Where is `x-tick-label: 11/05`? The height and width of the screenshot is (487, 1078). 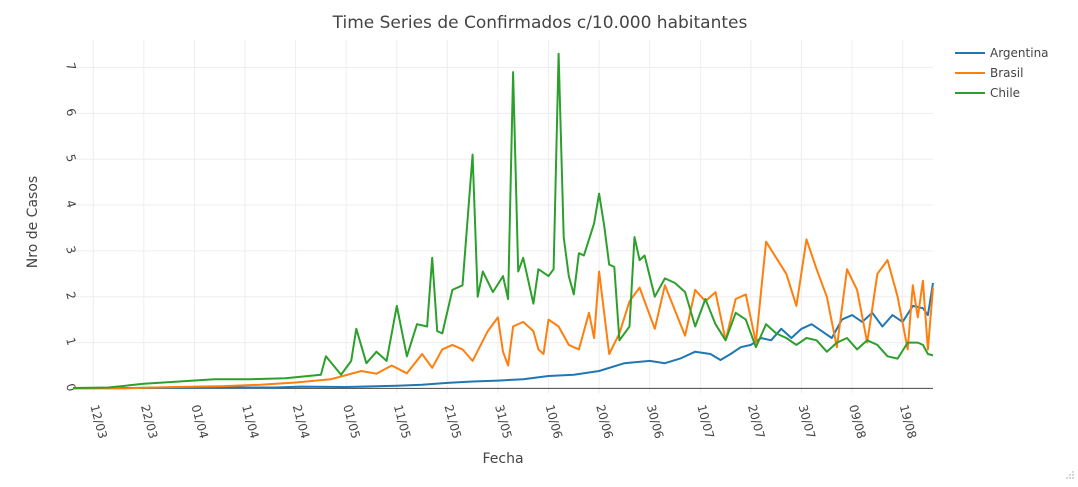 x-tick-label: 11/05 is located at coordinates (402, 421).